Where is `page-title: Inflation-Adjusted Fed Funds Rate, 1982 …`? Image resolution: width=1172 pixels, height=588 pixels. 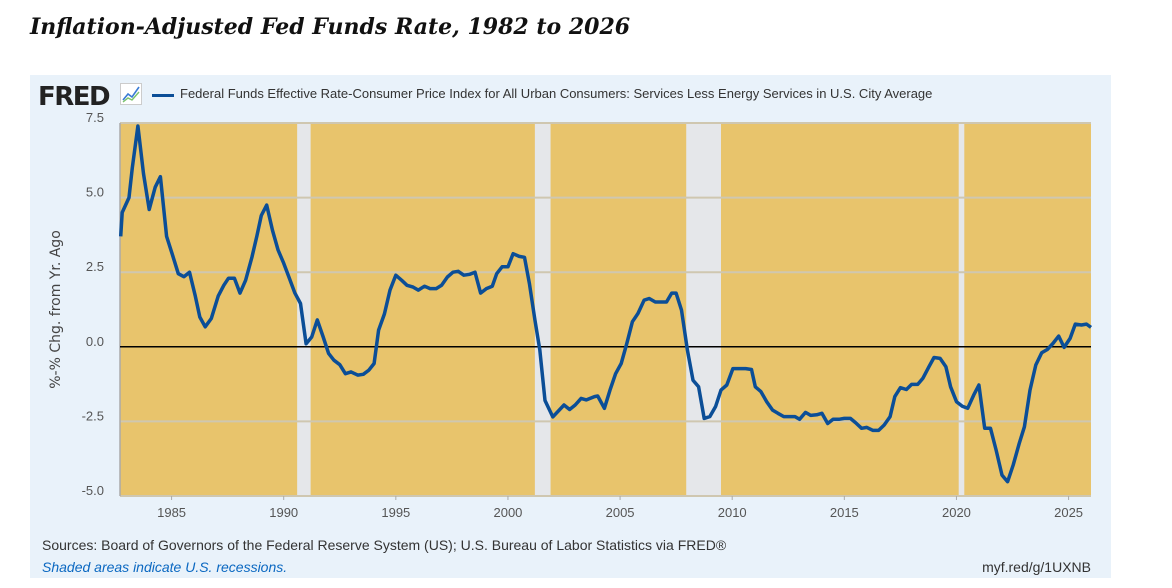 page-title: Inflation-Adjusted Fed Funds Rate, 1982 … is located at coordinates (330, 27).